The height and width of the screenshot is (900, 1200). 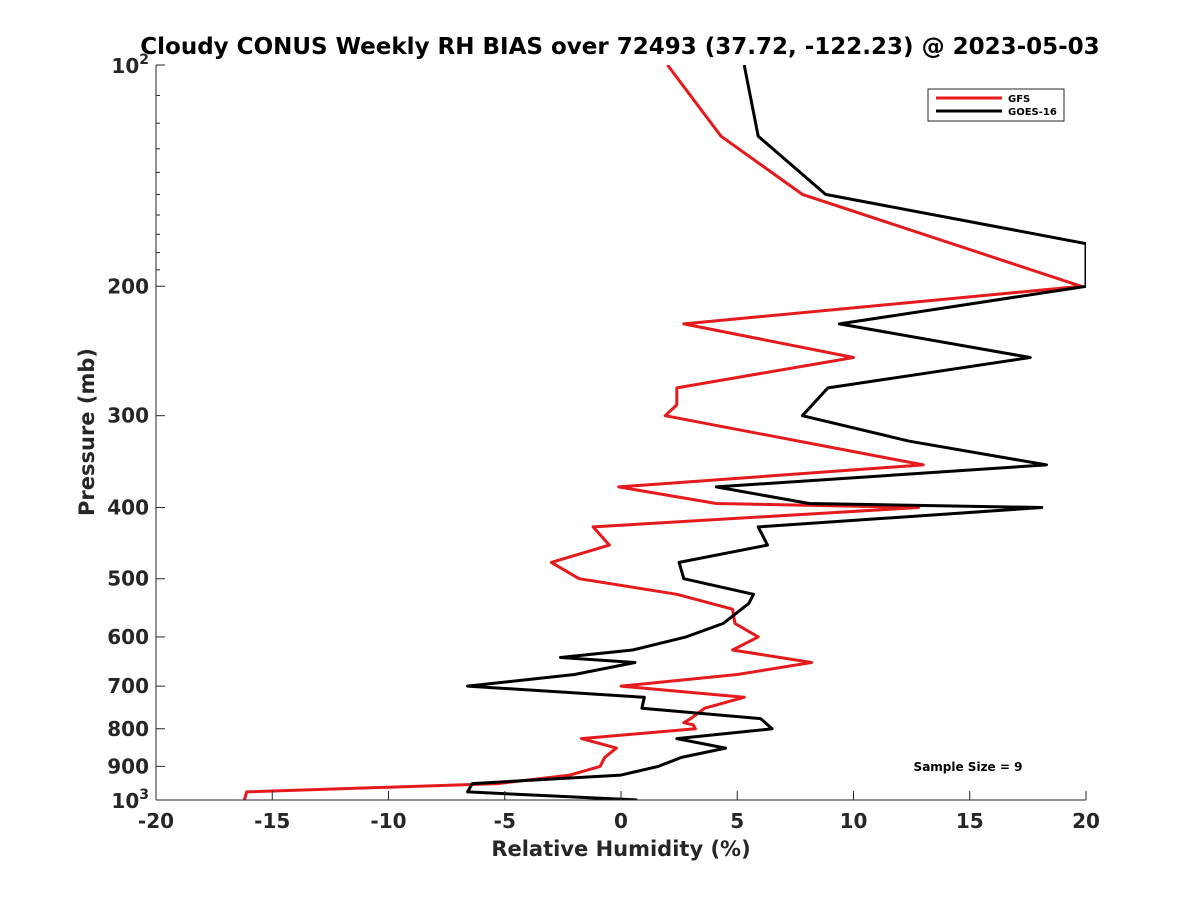 I want to click on x-tick-label: 20, so click(x=1086, y=821).